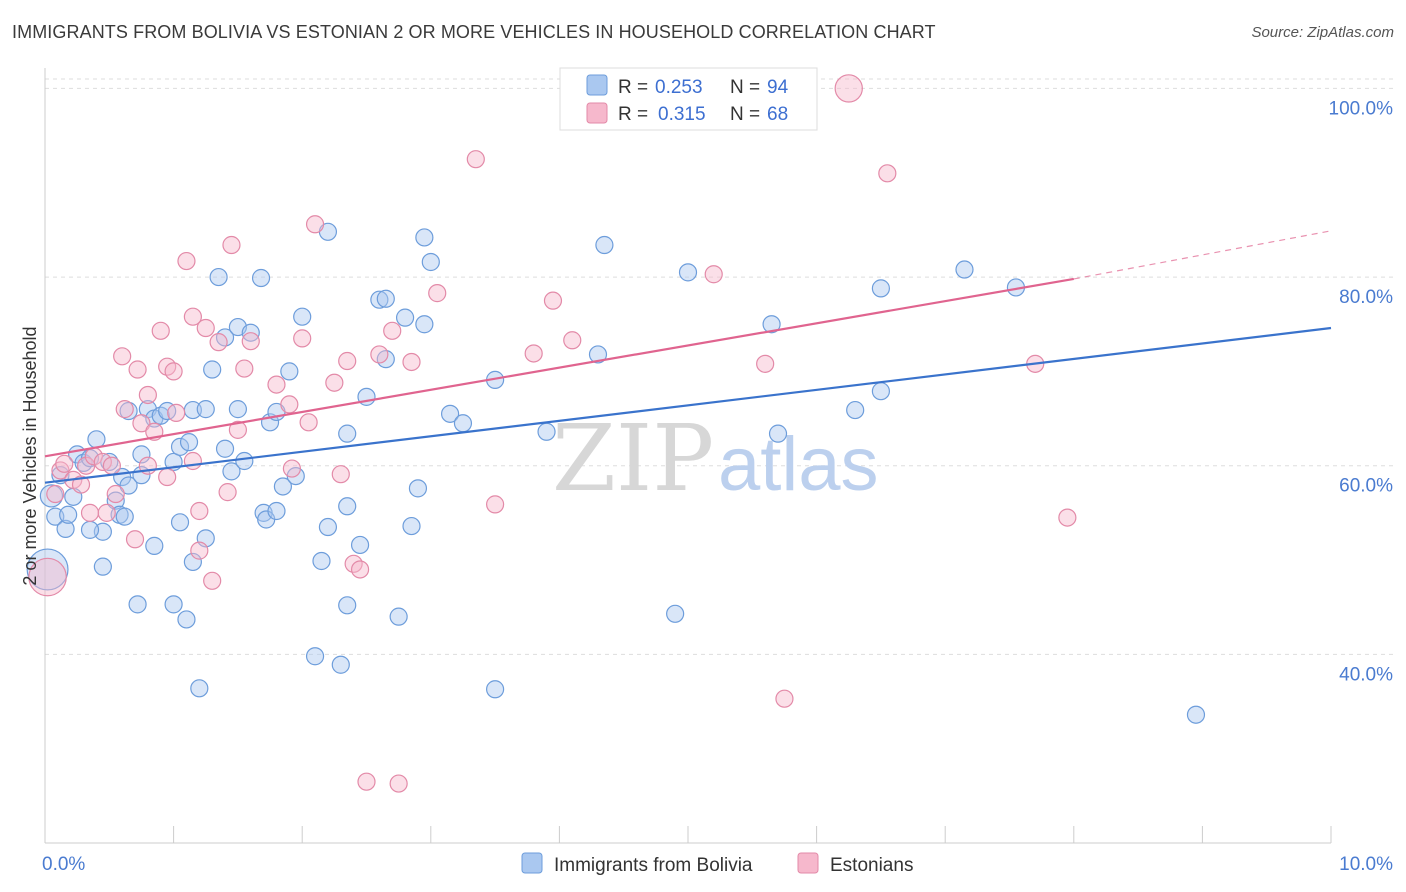  What do you see at coordinates (745, 114) in the screenshot?
I see `legend-n-label-estonian: N =` at bounding box center [745, 114].